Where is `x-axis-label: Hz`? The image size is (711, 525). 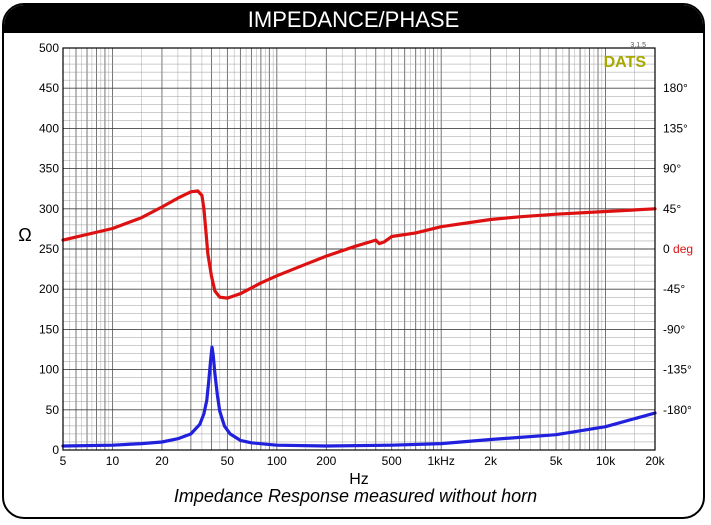
x-axis-label: Hz is located at coordinates (359, 479).